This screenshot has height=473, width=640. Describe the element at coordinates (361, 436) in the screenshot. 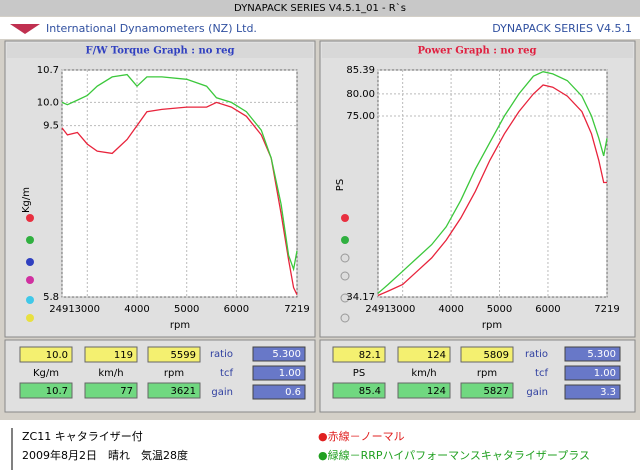

I see `note: ●赤線－ノーマル` at that location.